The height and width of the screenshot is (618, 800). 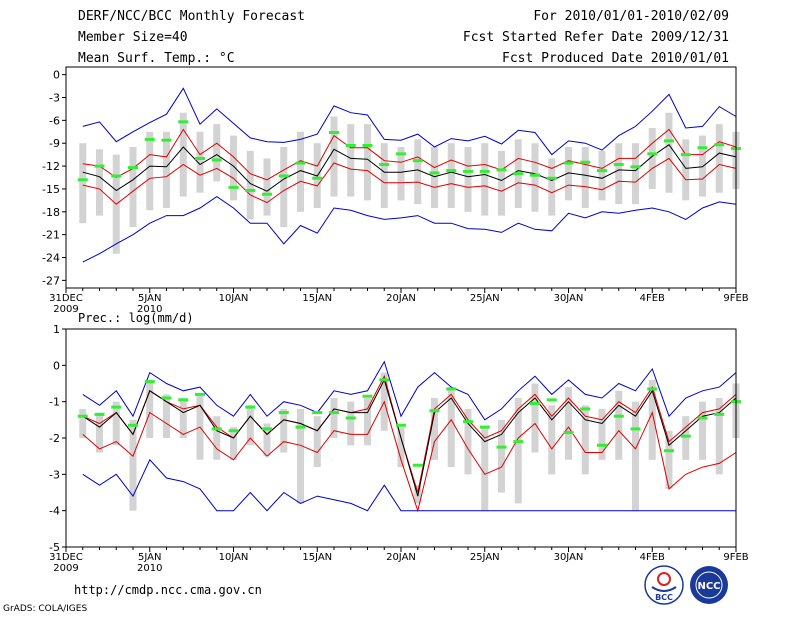 What do you see at coordinates (45, 609) in the screenshot?
I see `grads-credit: GrADS: COLA/IGES` at bounding box center [45, 609].